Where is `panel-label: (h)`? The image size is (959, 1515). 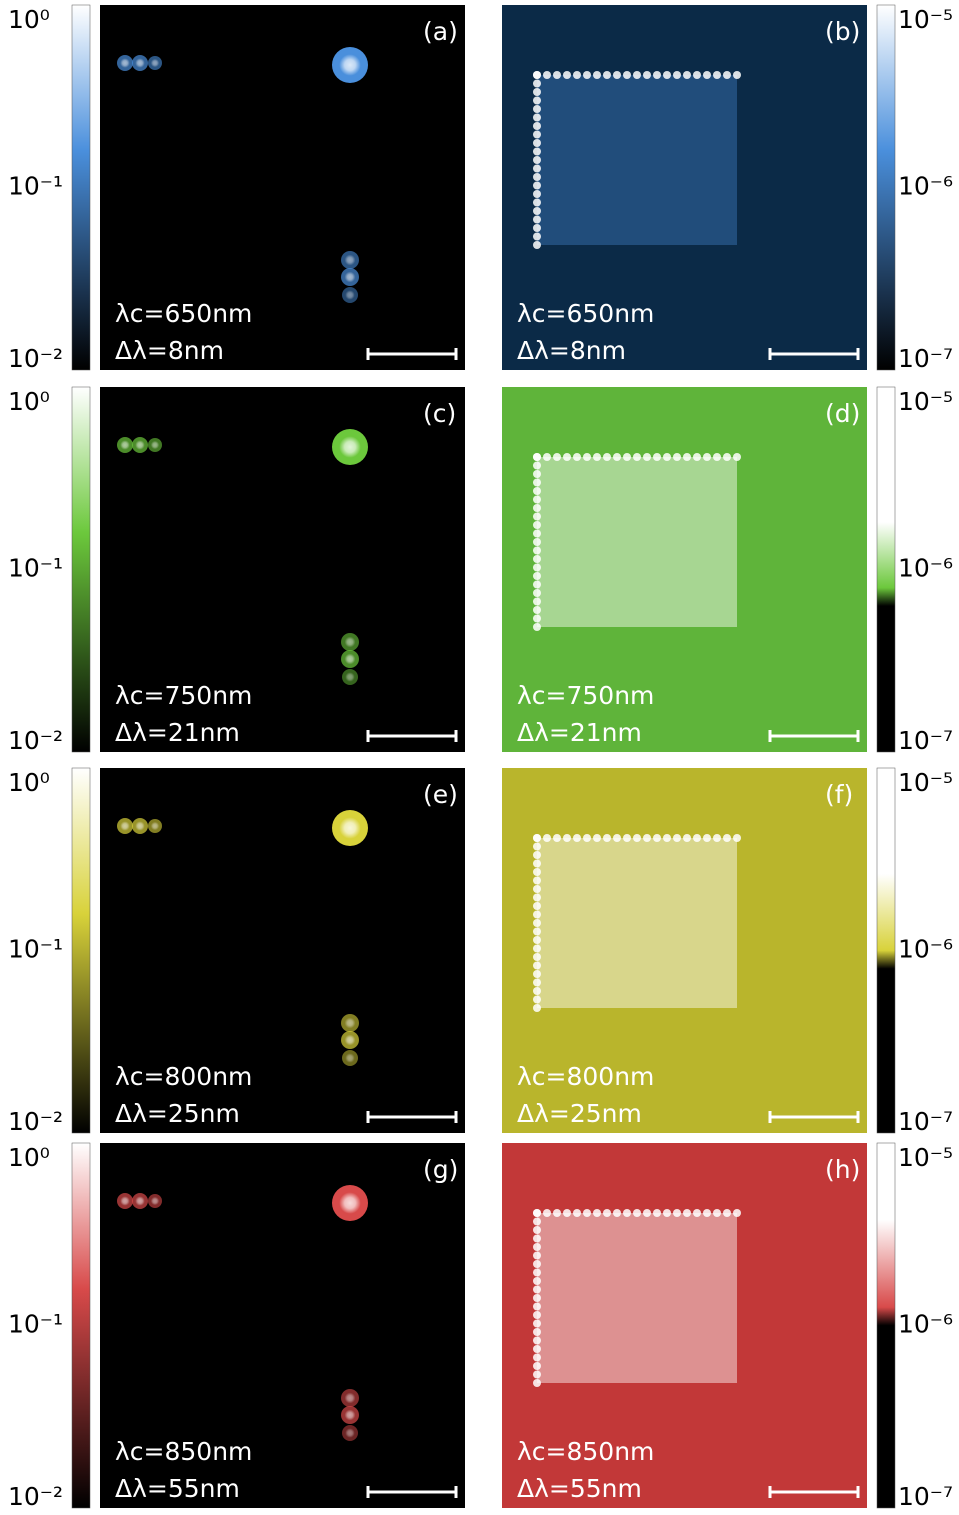 panel-label: (h) is located at coordinates (842, 1169).